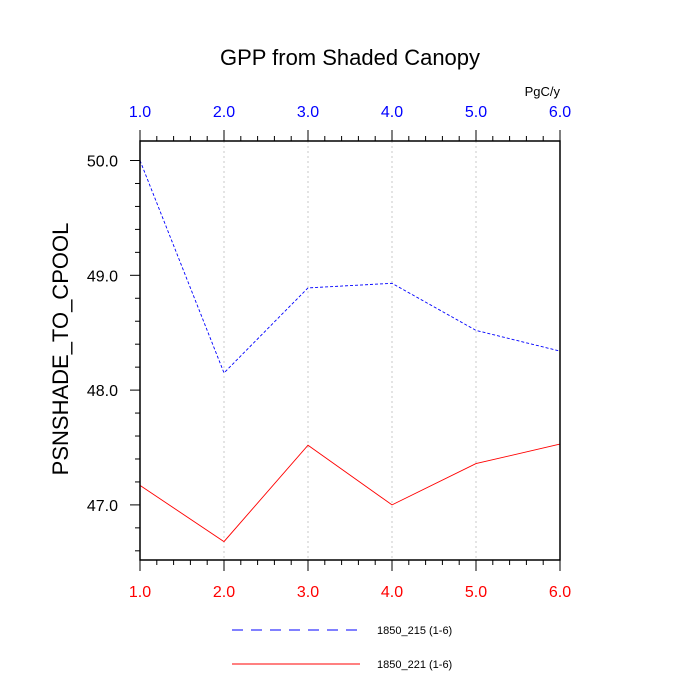  What do you see at coordinates (476, 112) in the screenshot?
I see `x-tick-label-top: 5.0` at bounding box center [476, 112].